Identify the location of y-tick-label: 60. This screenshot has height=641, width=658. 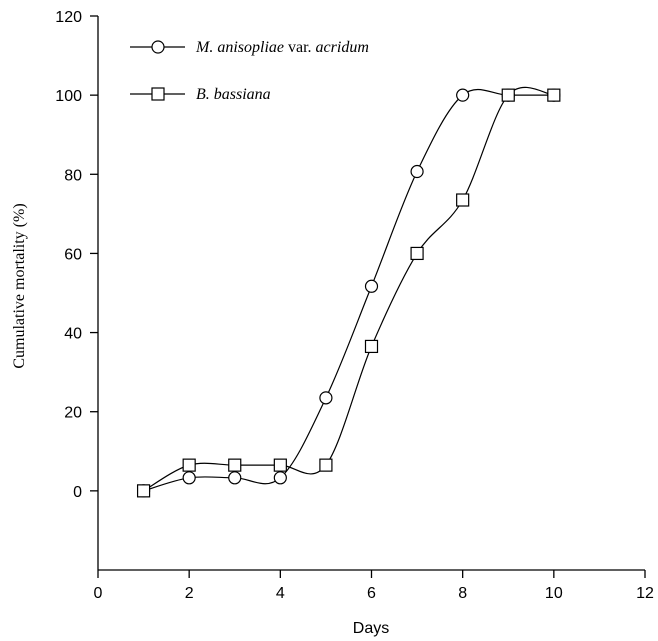
(73, 254).